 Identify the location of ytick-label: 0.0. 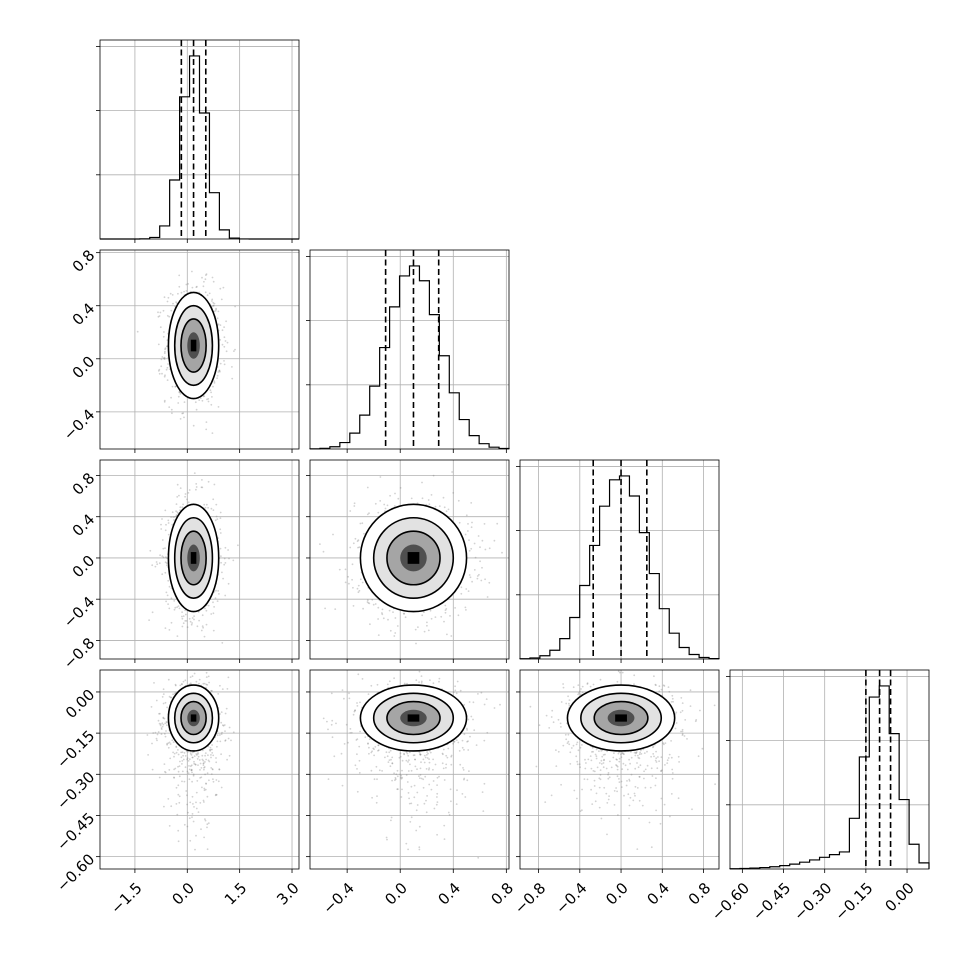
(84, 567).